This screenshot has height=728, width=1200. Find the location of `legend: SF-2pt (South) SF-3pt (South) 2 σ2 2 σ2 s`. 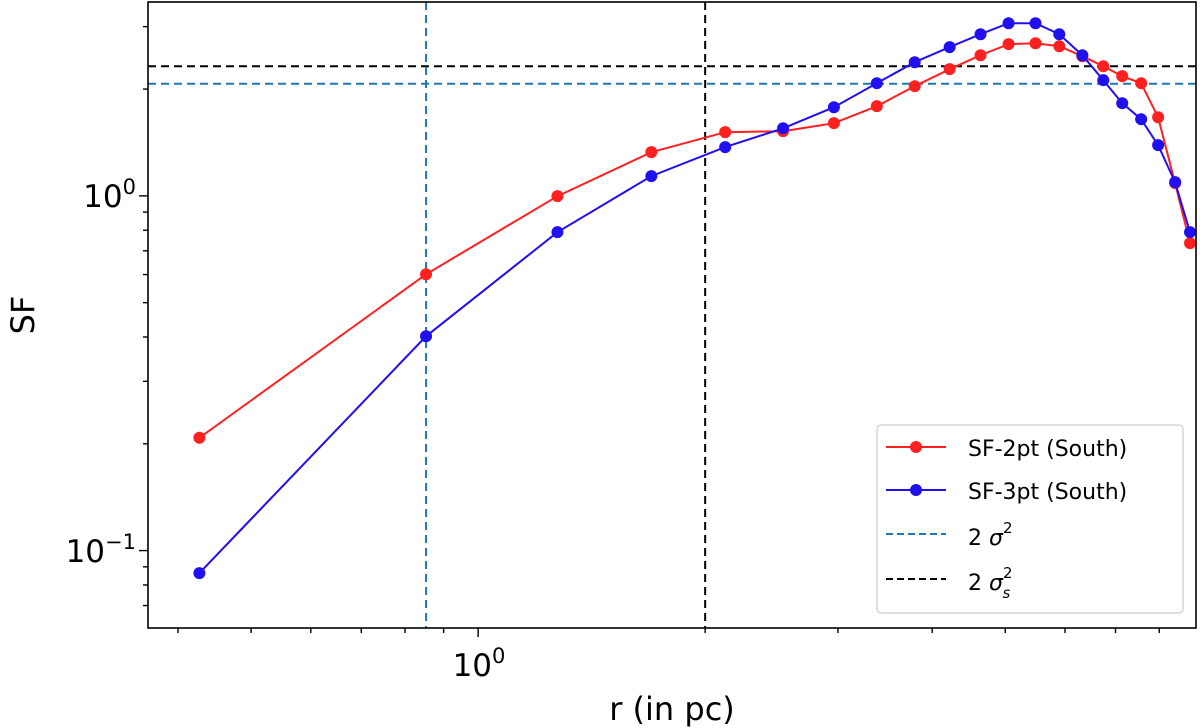

legend: SF-2pt (South) SF-3pt (South) 2 σ2 2 σ2 s is located at coordinates (1030, 519).